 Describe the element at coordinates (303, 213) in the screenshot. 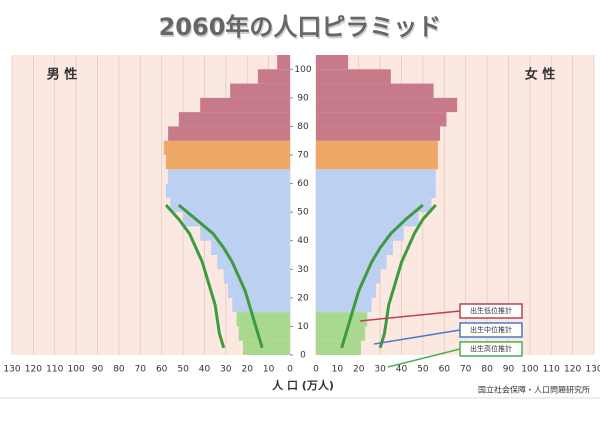

I see `y-tick-label: 50` at that location.